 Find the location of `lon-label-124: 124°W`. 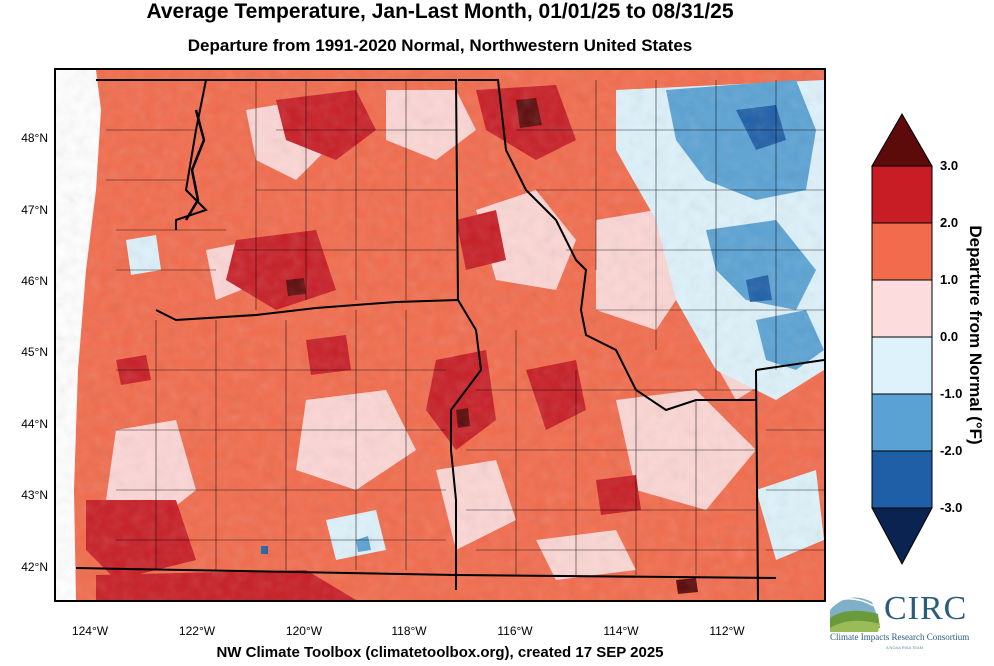

lon-label-124: 124°W is located at coordinates (90, 631).